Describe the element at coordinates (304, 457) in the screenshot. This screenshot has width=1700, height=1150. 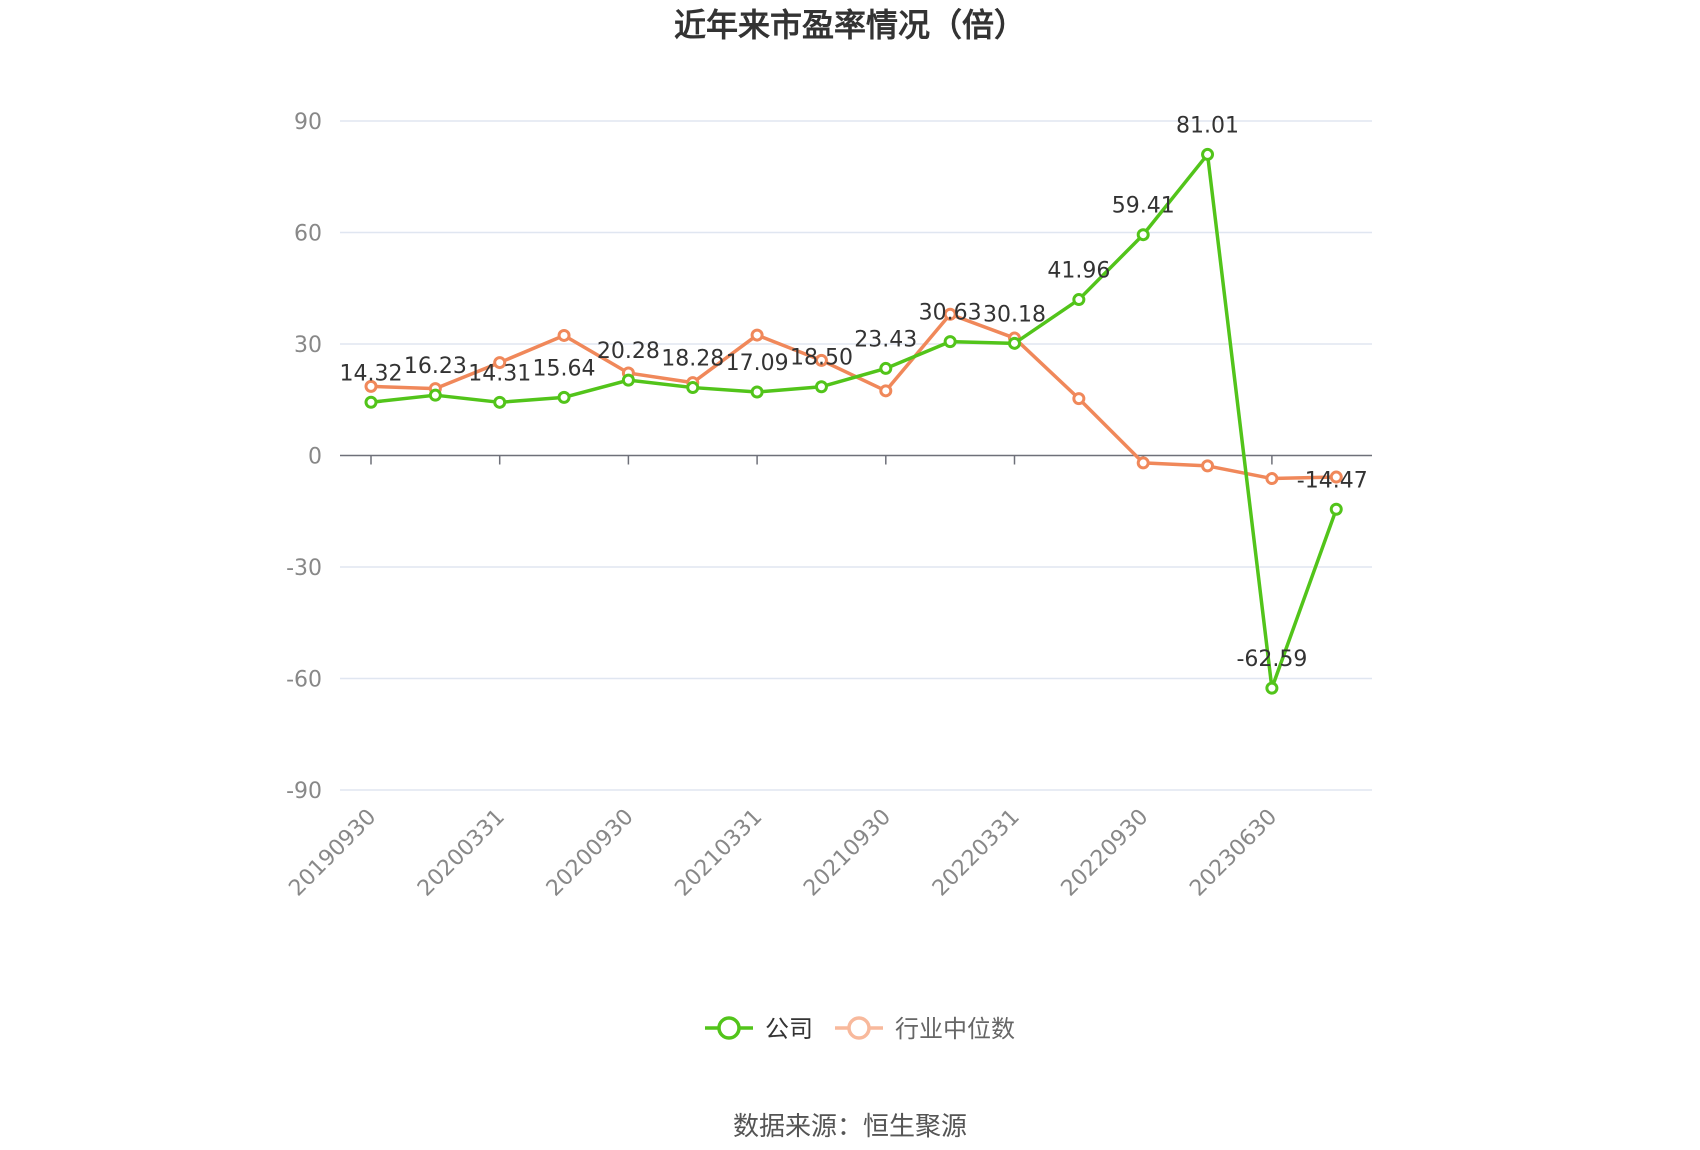
I see `y-axis-ticks: 90 60 30 0 -30 -60 -90` at that location.